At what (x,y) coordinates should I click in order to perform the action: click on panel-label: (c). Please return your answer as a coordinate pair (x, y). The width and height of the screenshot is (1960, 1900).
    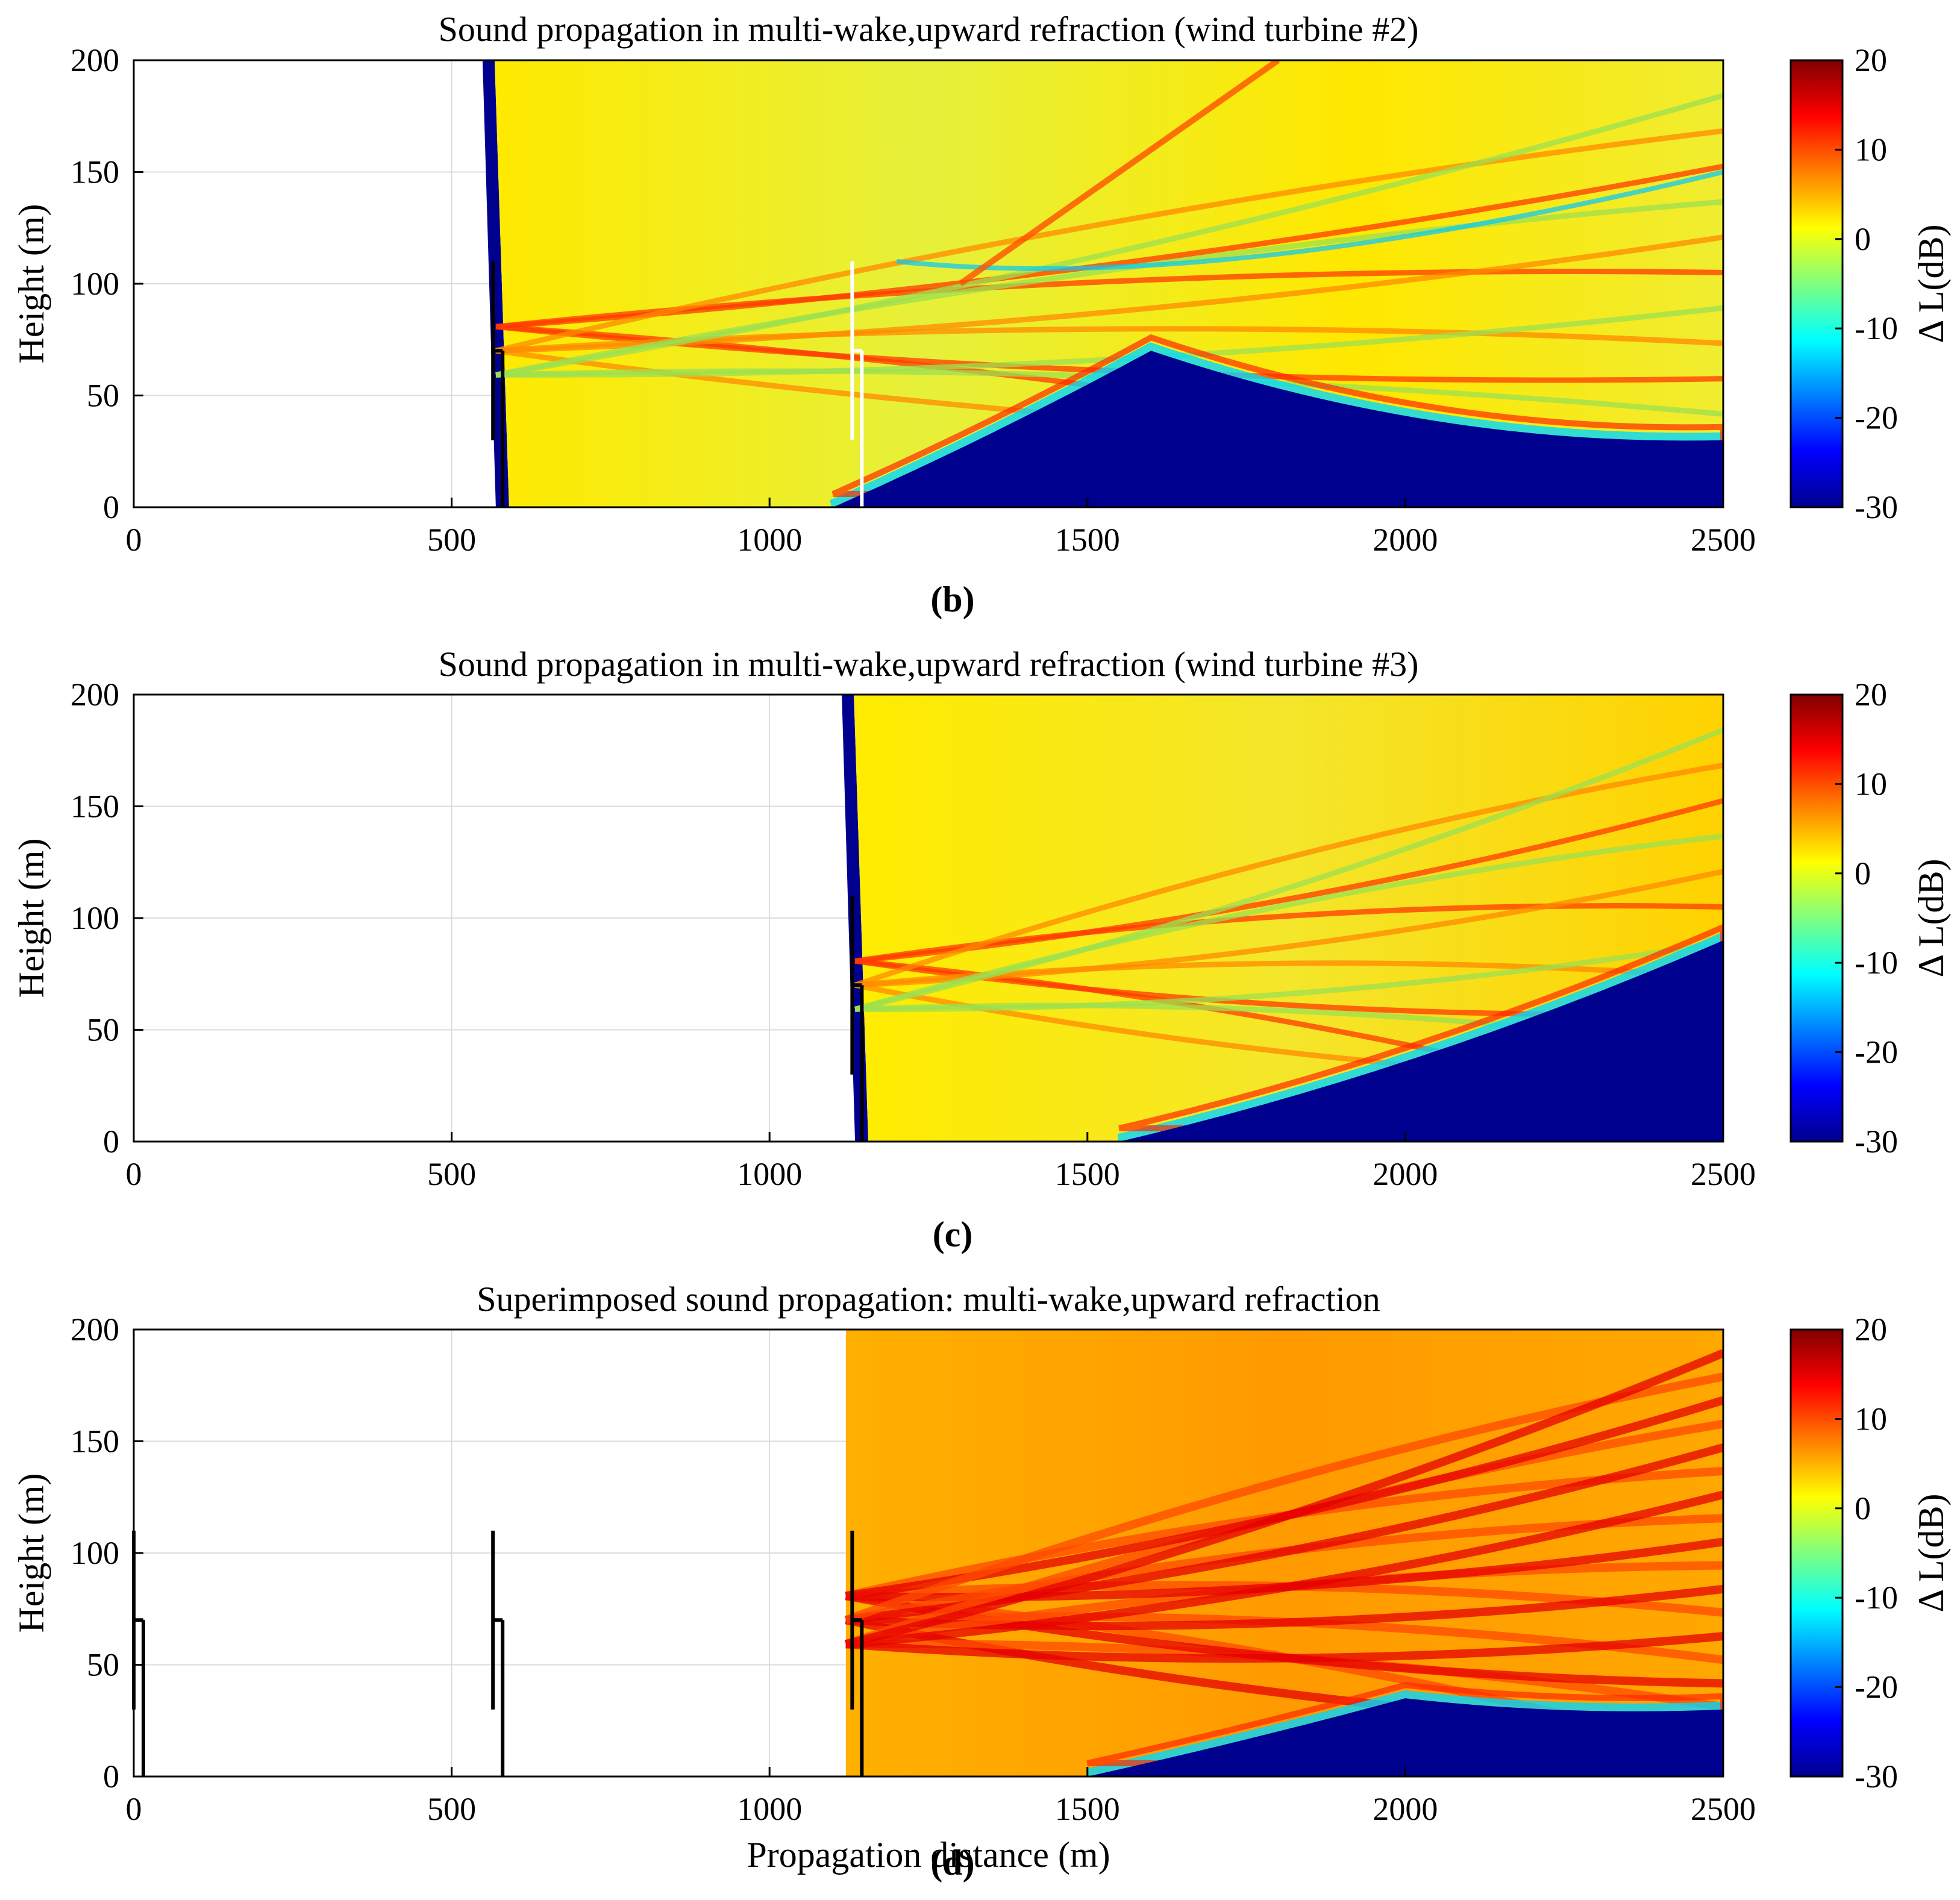
    Looking at the image, I should click on (953, 1234).